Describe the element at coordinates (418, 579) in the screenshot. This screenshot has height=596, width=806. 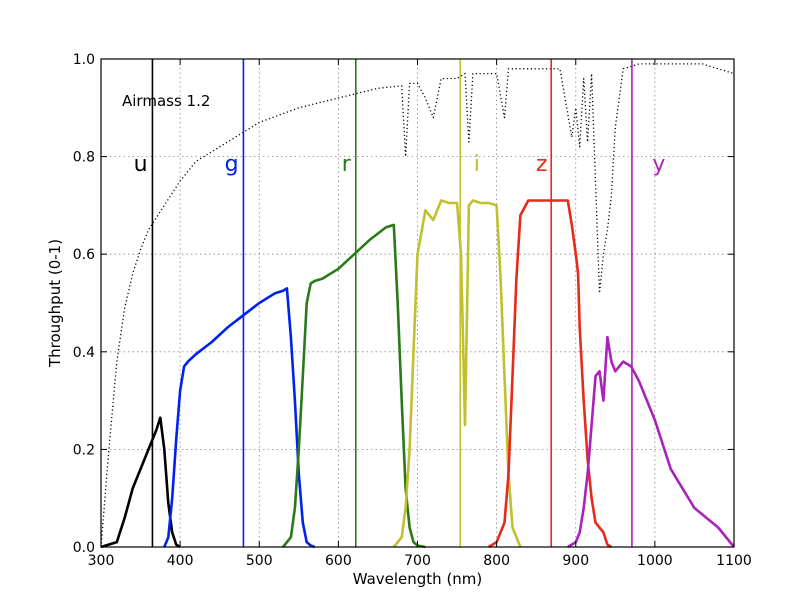
I see `x-axis-label: Wavelength (nm)` at that location.